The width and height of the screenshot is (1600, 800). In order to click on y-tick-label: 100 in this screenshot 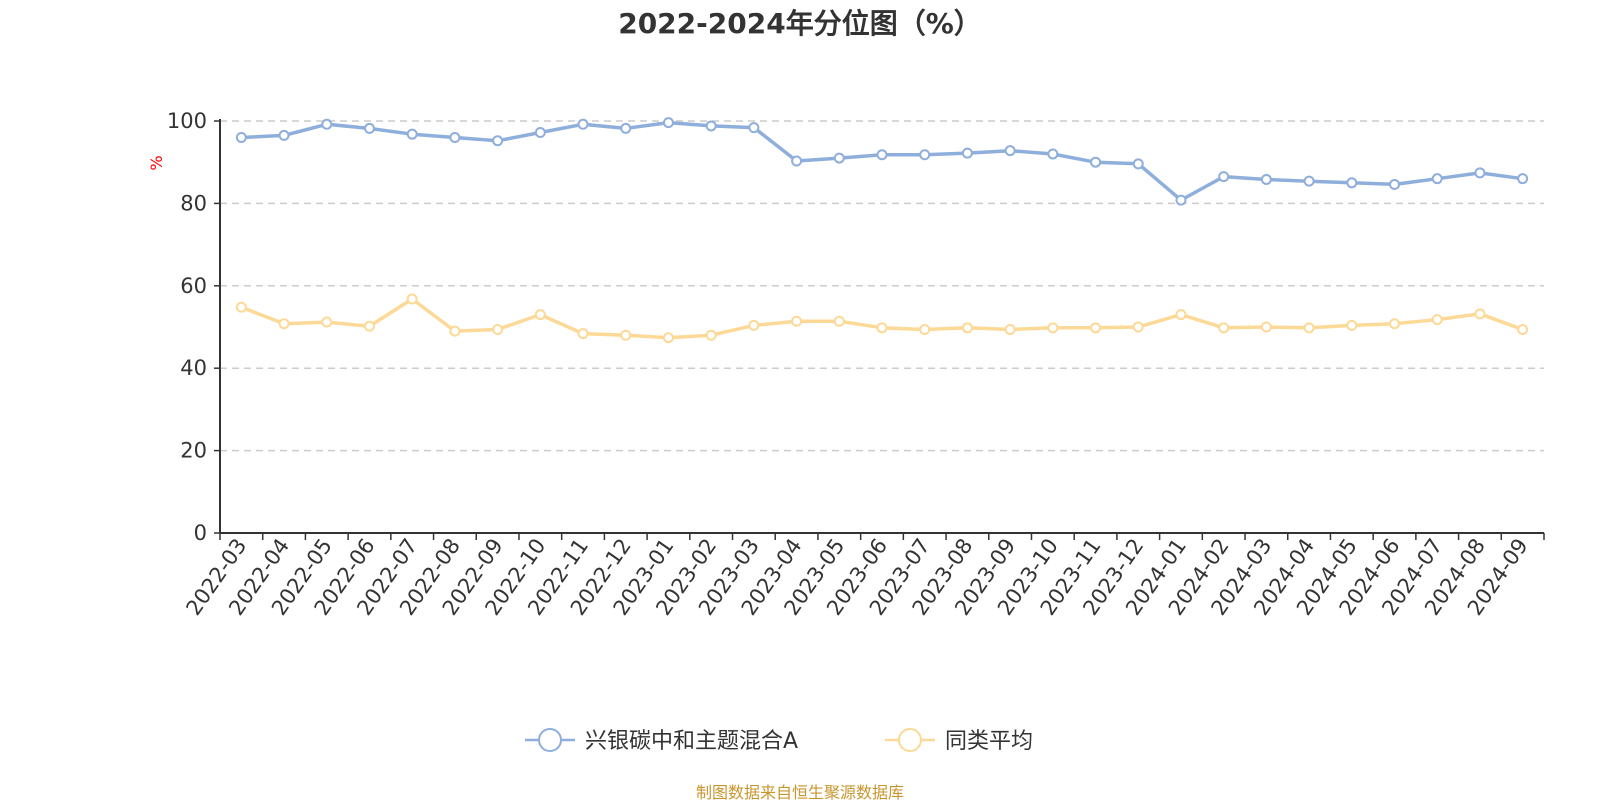, I will do `click(187, 121)`.